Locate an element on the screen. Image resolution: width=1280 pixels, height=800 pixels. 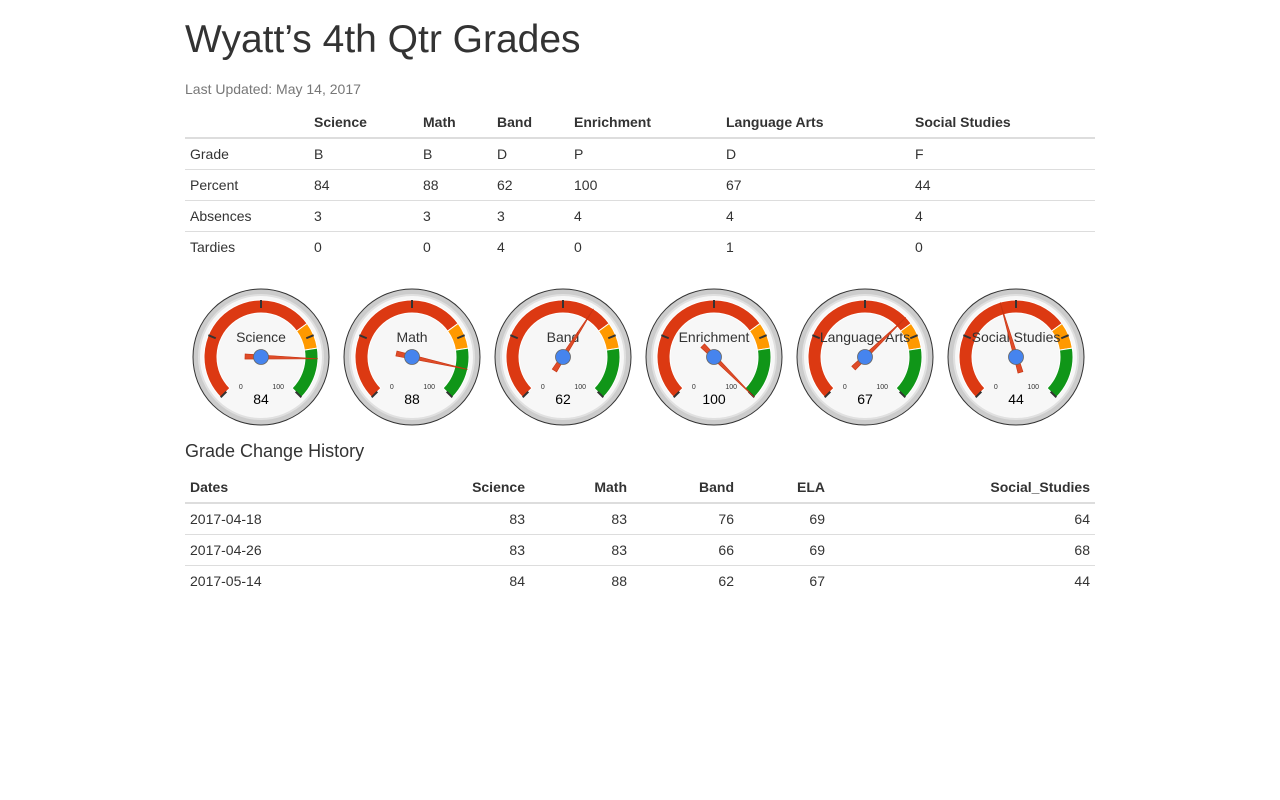
grades-header-cell: Enrichment is located at coordinates (645, 122).